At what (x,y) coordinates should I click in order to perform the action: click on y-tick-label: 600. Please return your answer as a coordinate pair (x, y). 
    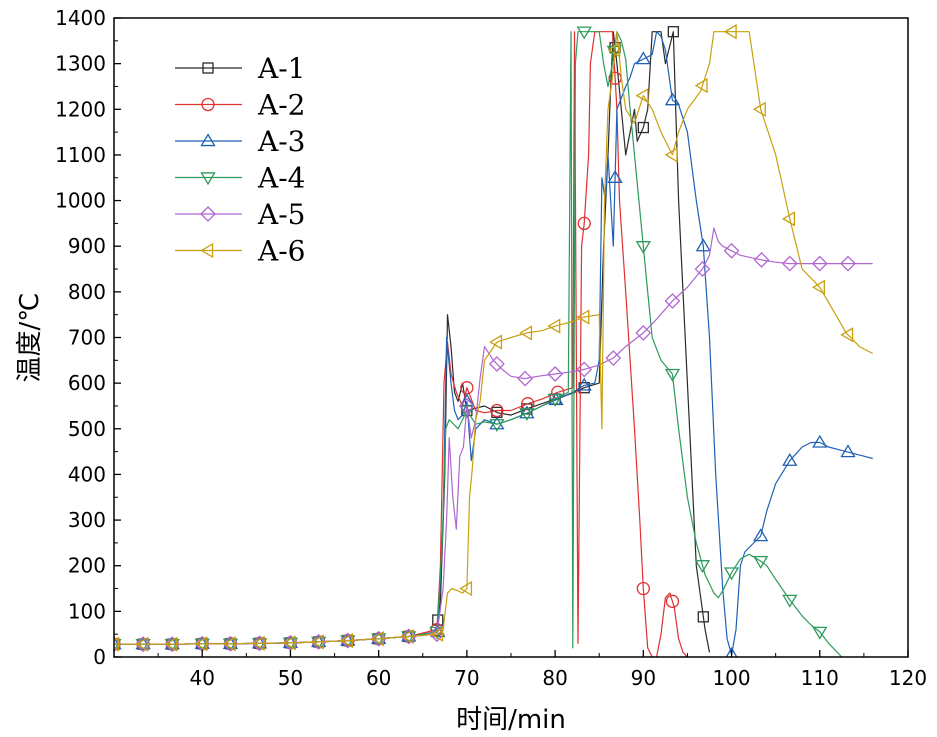
    Looking at the image, I should click on (87, 383).